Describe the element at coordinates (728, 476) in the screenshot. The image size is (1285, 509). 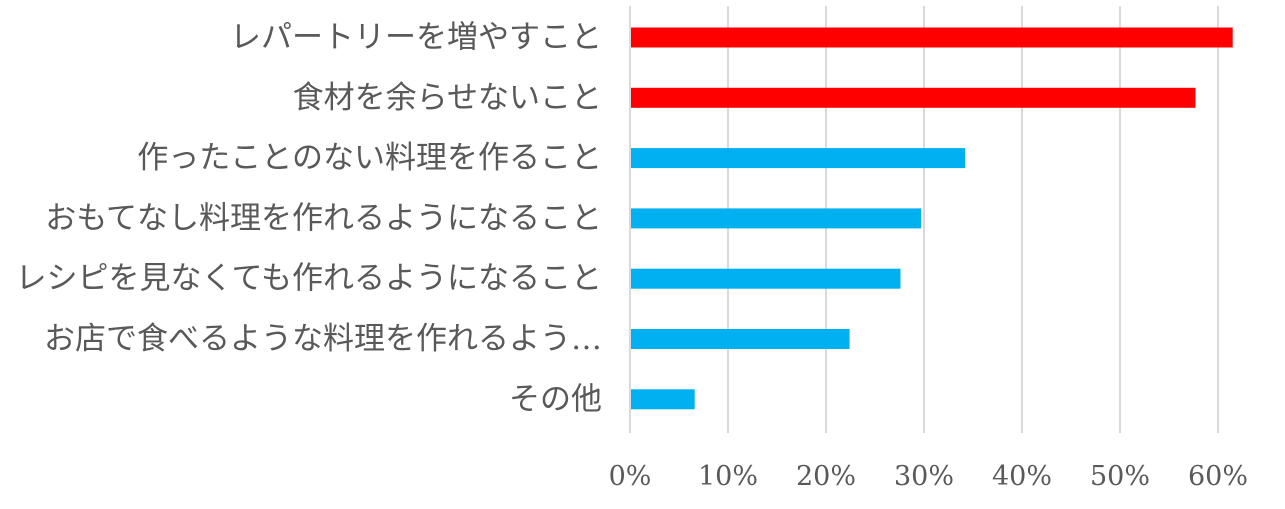
I see `x-tick-label-10: 10%` at that location.